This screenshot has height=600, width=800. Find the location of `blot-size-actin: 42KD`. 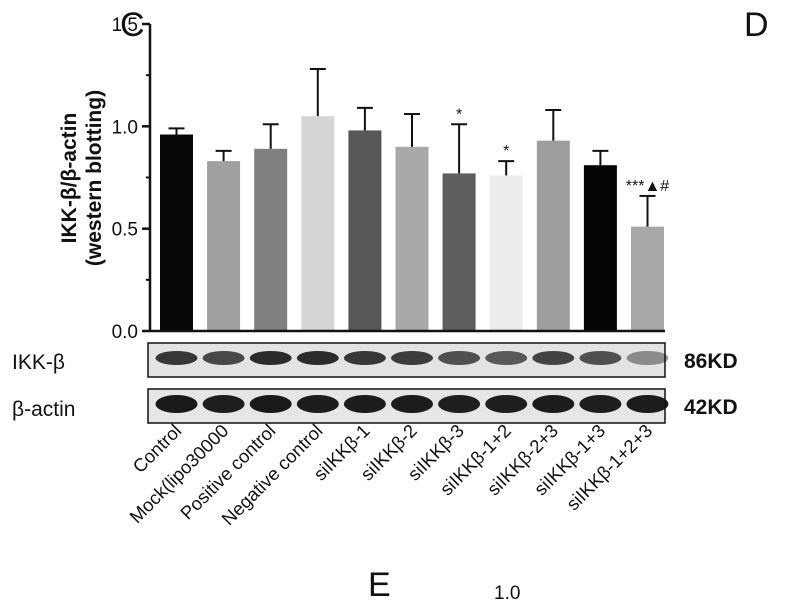

blot-size-actin: 42KD is located at coordinates (711, 407).